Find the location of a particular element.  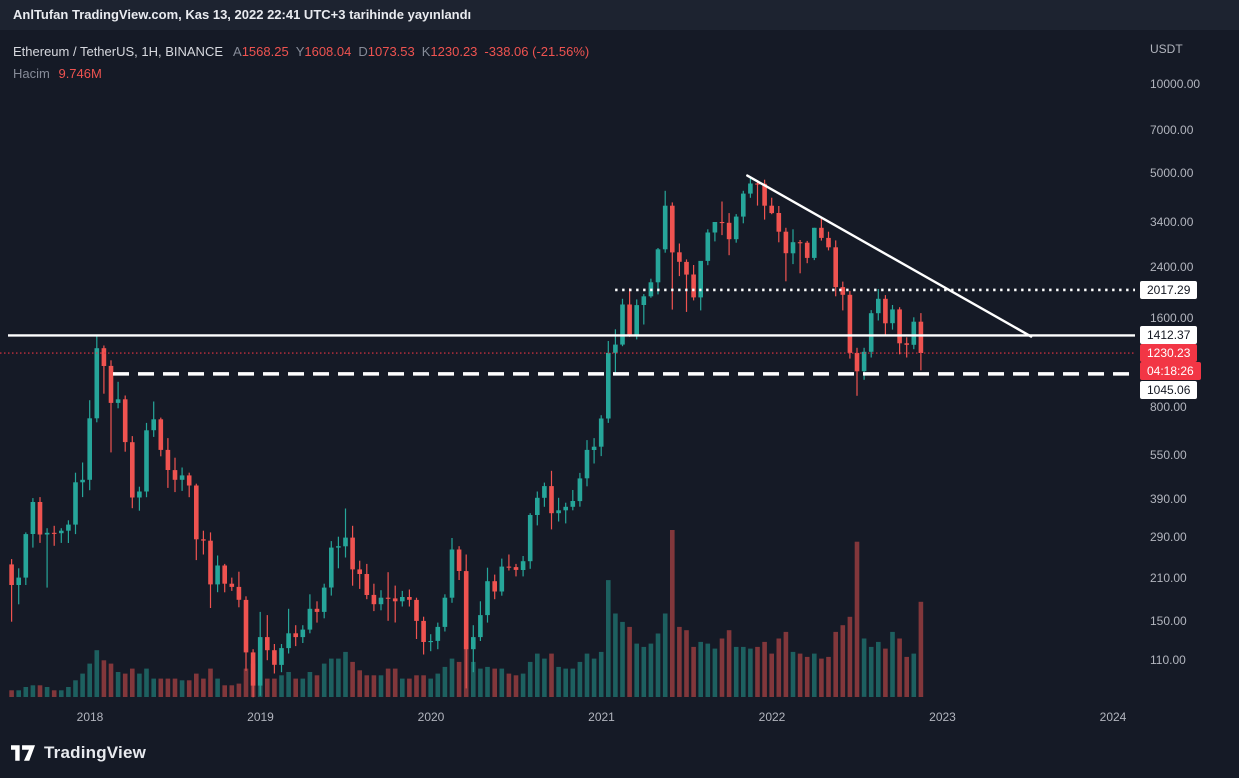

volume-legend: Hacim 9.746M is located at coordinates (57, 73).